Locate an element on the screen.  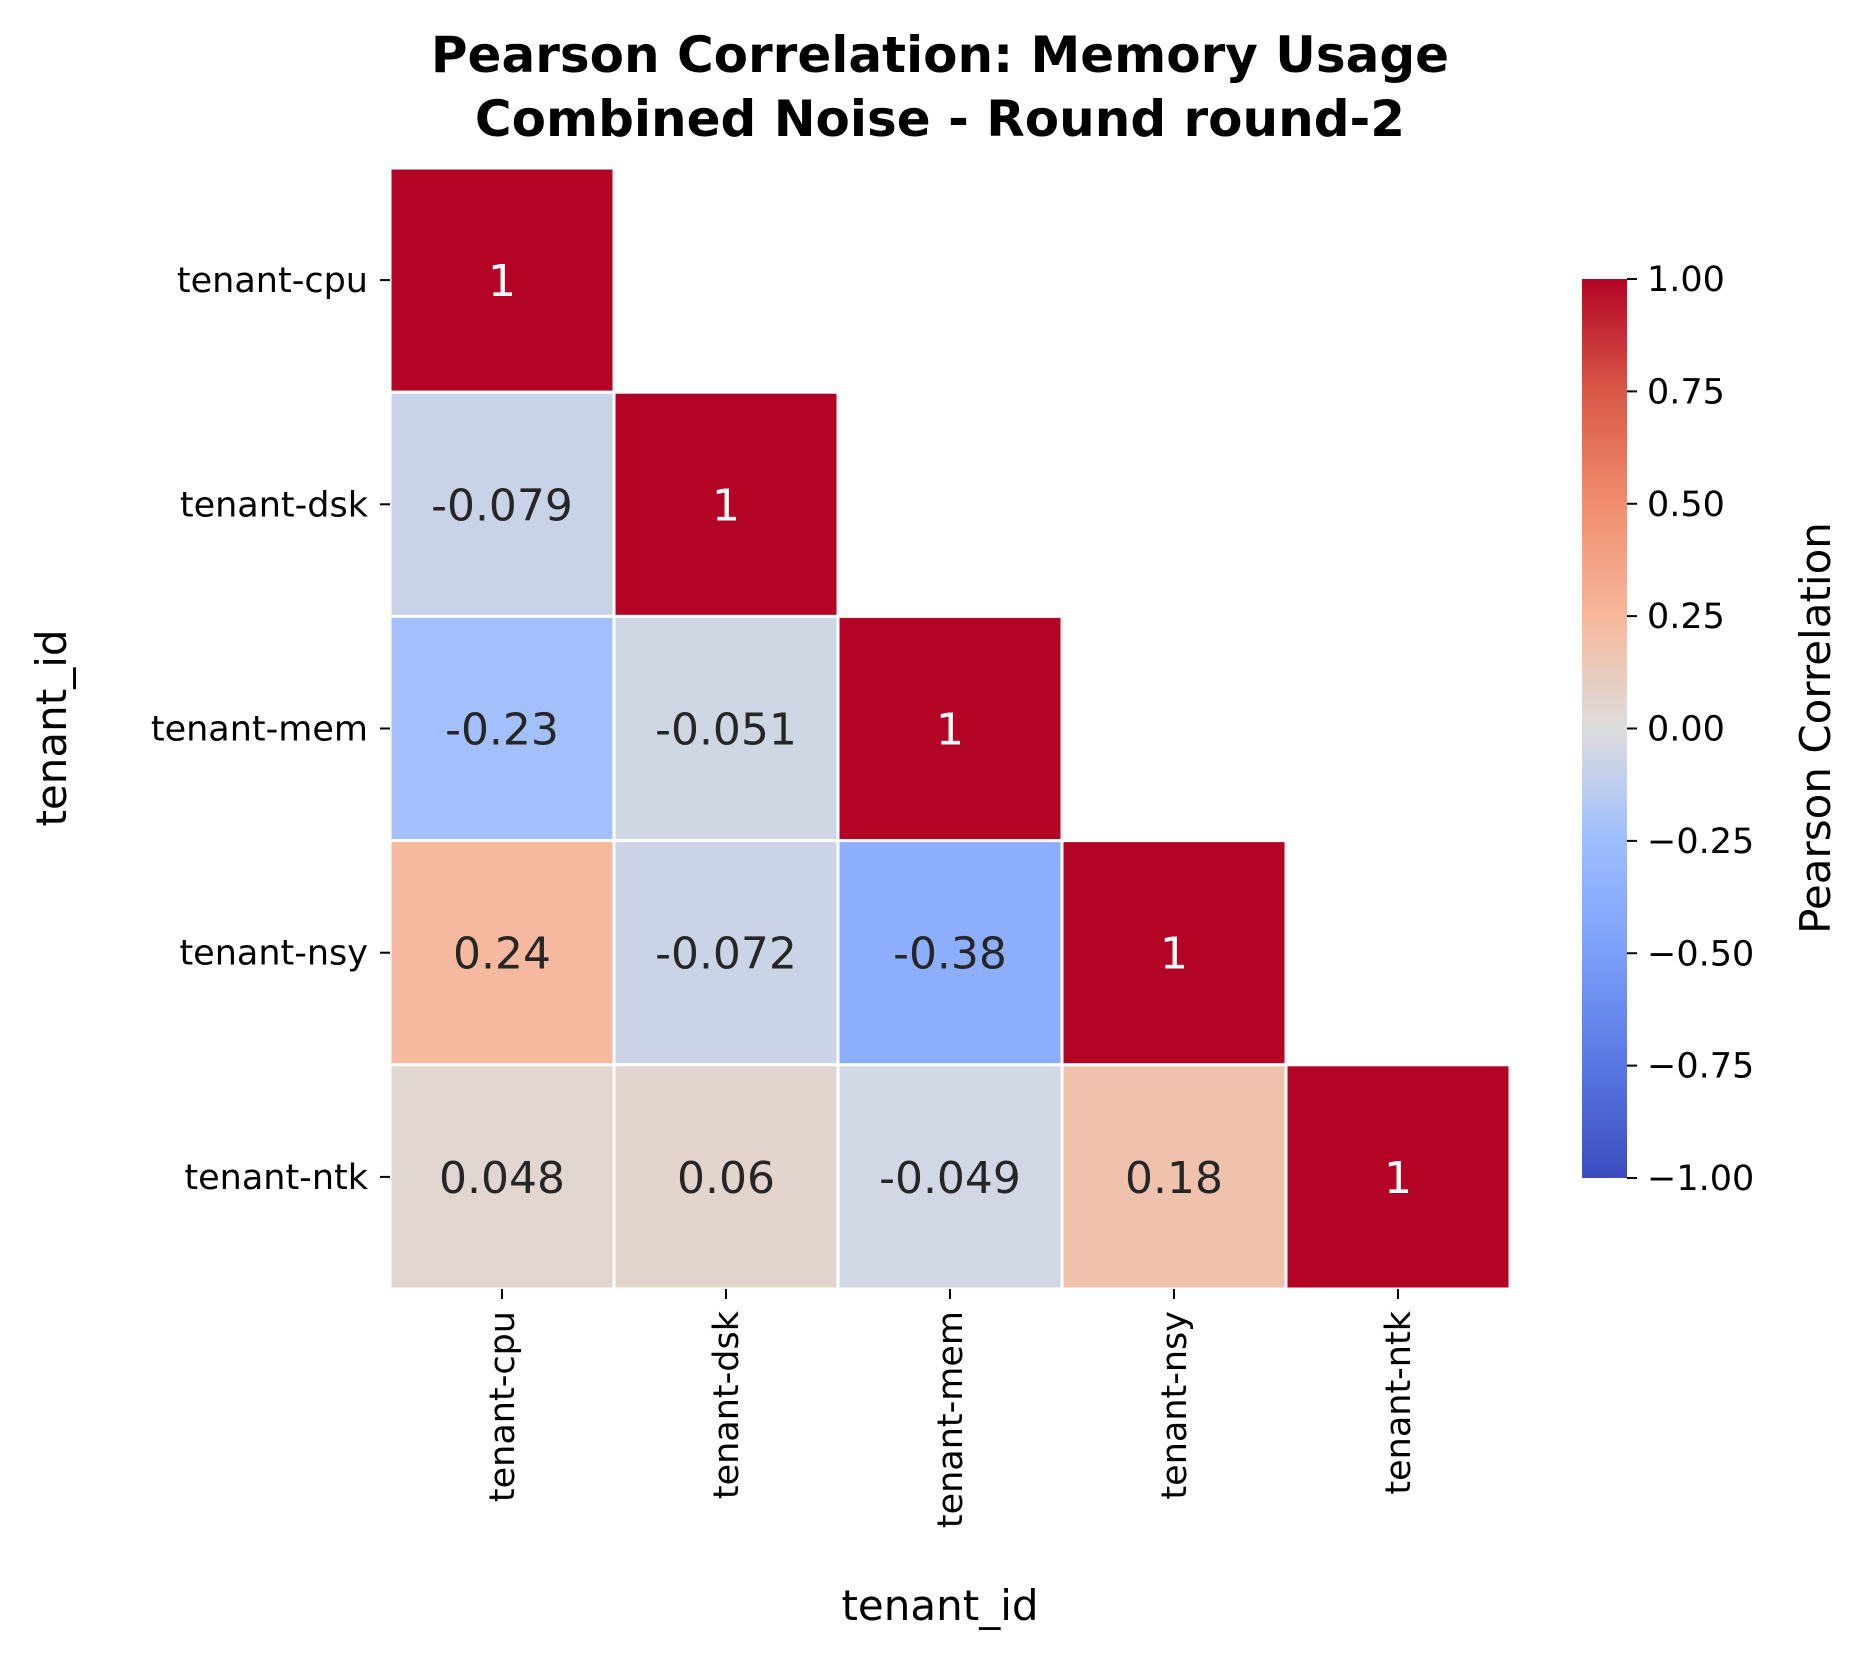
heatmap-cell-tenant-mem-tenant-cpu is located at coordinates (502, 728).